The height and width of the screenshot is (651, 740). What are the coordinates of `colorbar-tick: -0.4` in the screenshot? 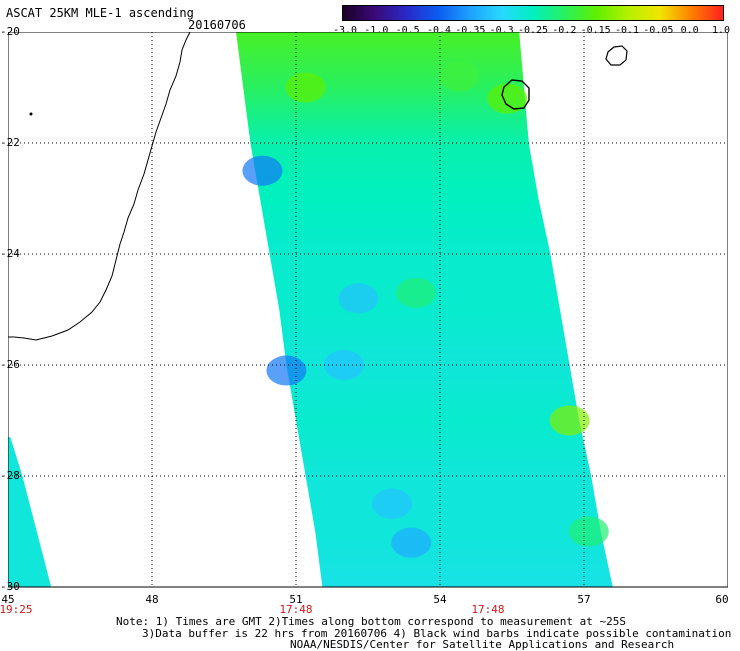 It's located at (439, 30).